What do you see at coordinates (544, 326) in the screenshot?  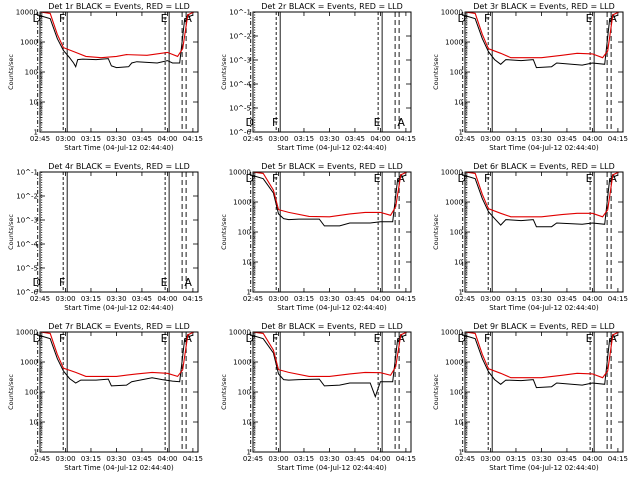 I see `panel-title: Det 9r BLACK = Events, RED = LLD` at bounding box center [544, 326].